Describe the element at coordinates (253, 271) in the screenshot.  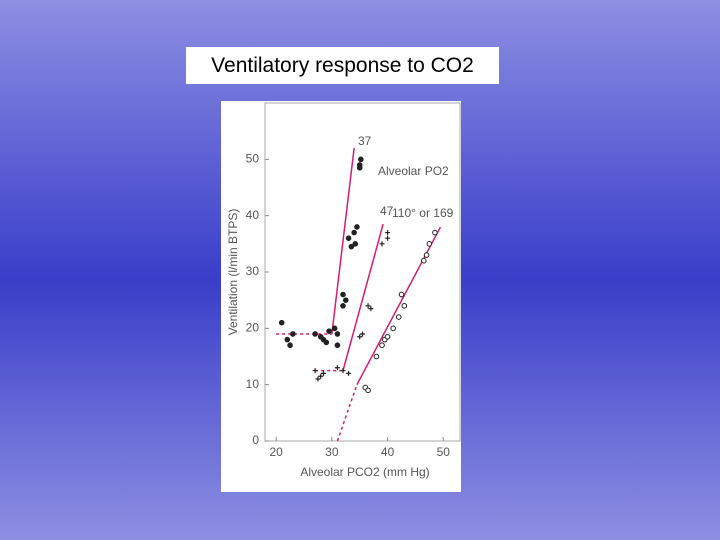
I see `y-tick-label: 30` at that location.